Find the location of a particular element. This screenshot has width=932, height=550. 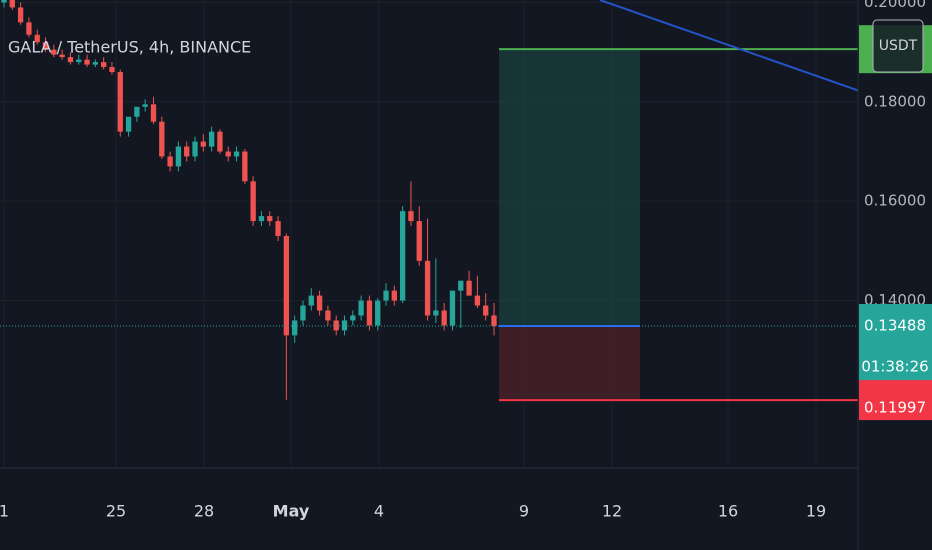

profit-zone is located at coordinates (569, 188).